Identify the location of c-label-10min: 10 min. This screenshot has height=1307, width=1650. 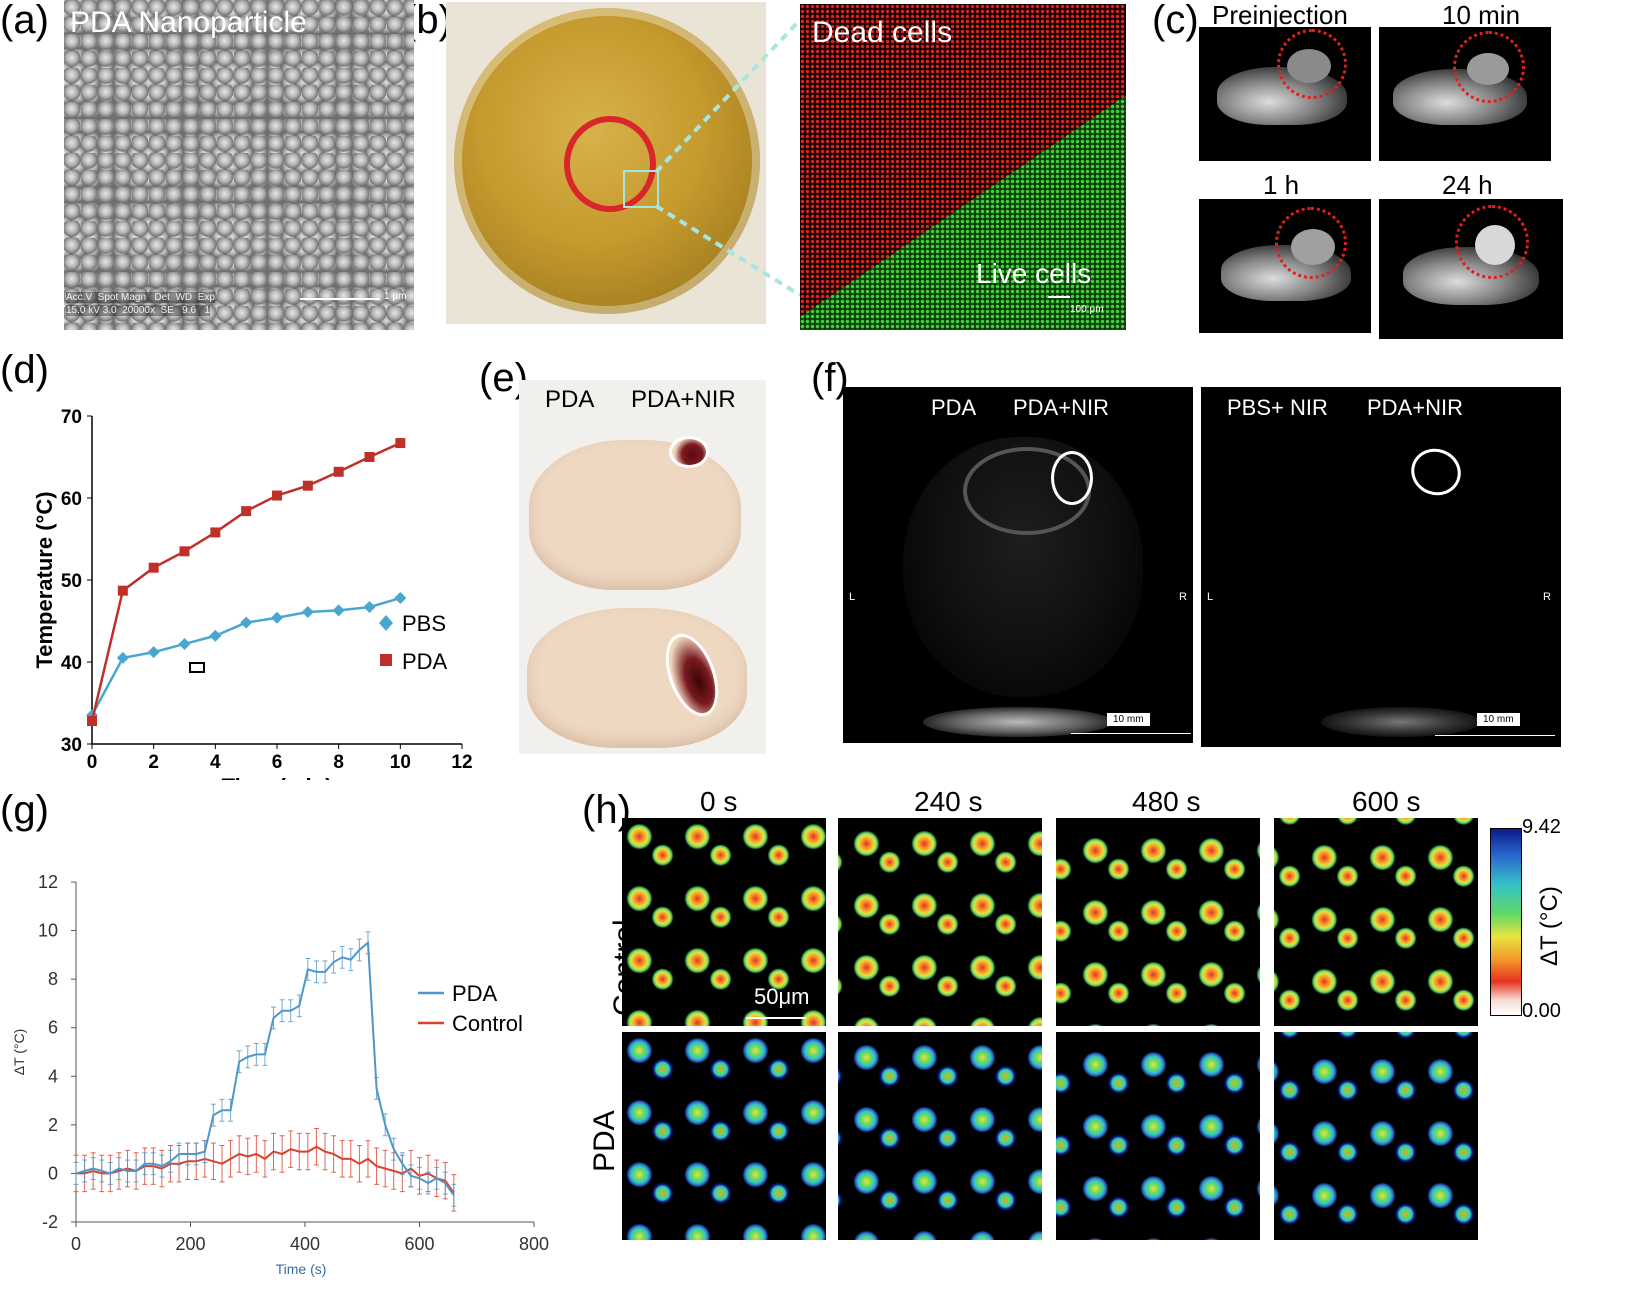
(1481, 15).